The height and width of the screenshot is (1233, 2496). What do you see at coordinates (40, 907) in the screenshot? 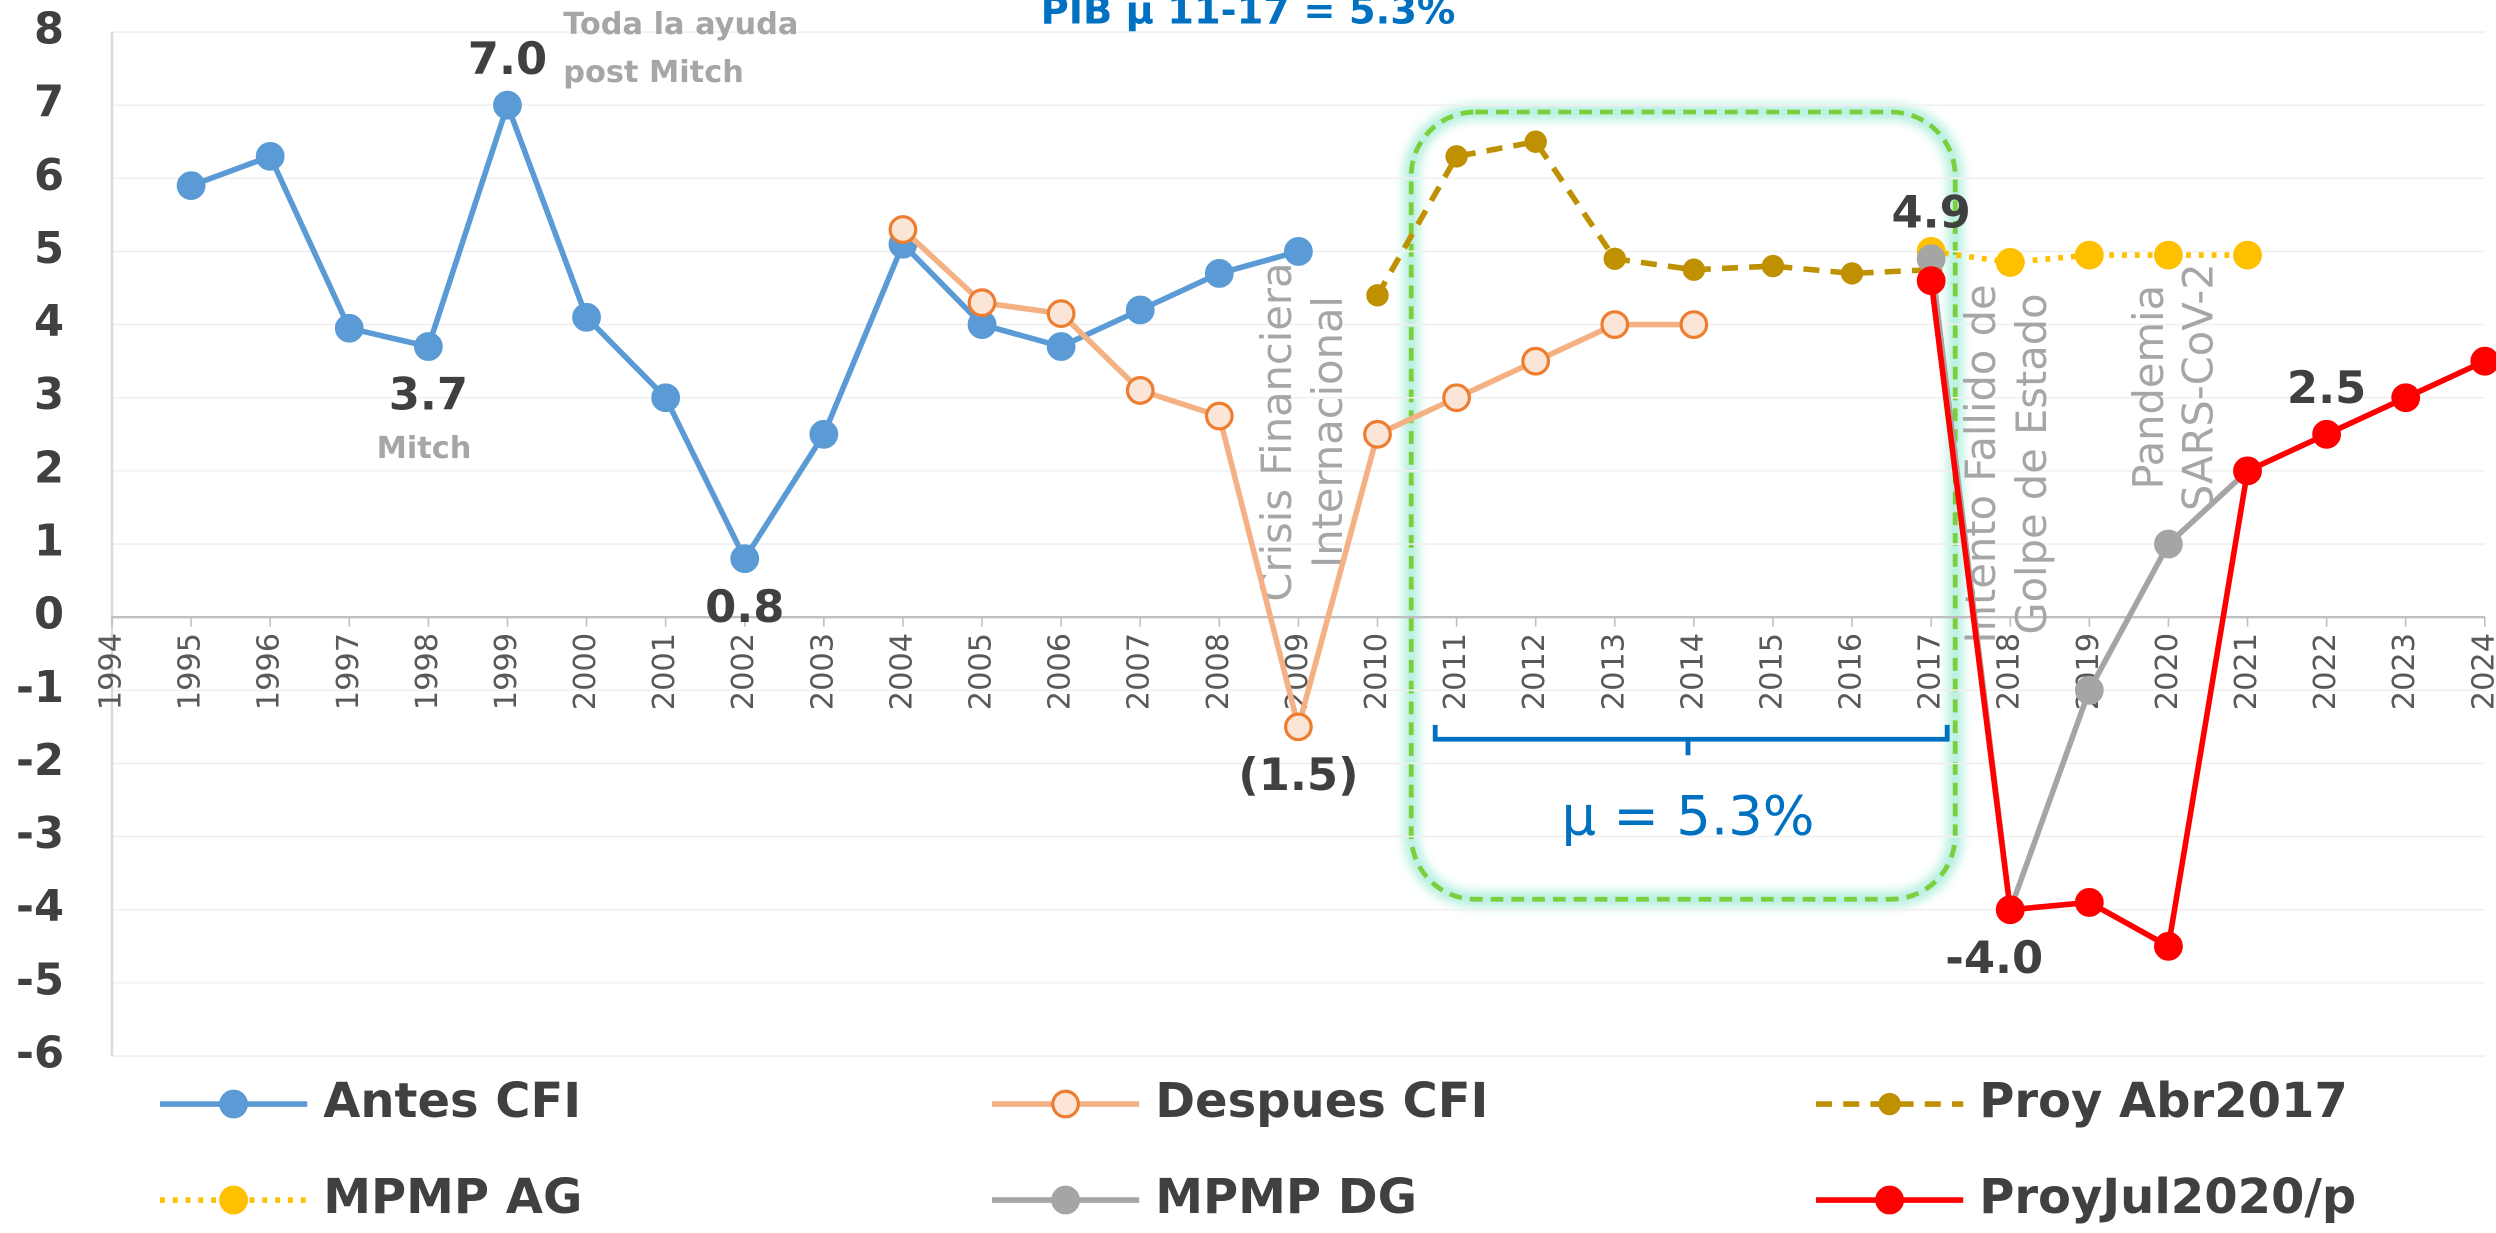
I see `y-tick-label: -4` at bounding box center [40, 907].